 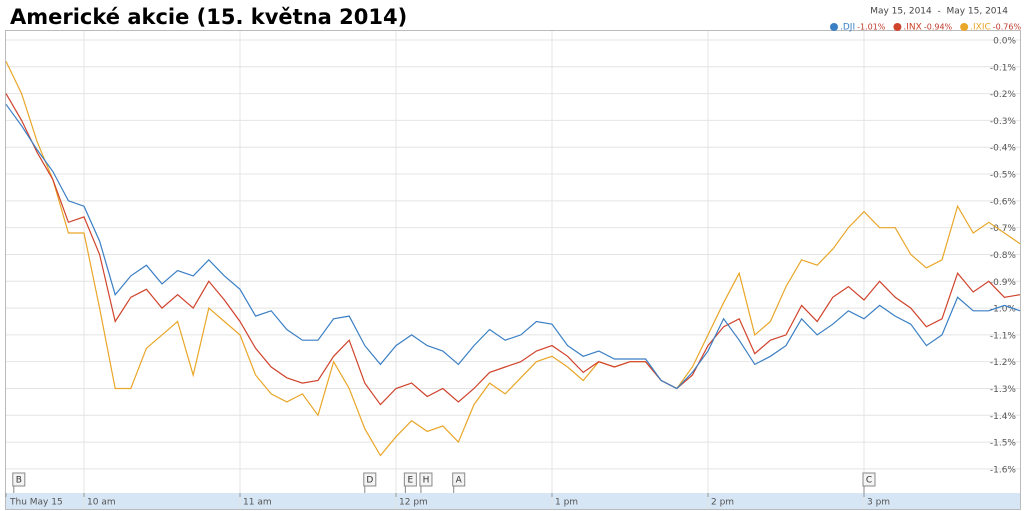 I want to click on x-tick-label: 11 am, so click(x=257, y=503).